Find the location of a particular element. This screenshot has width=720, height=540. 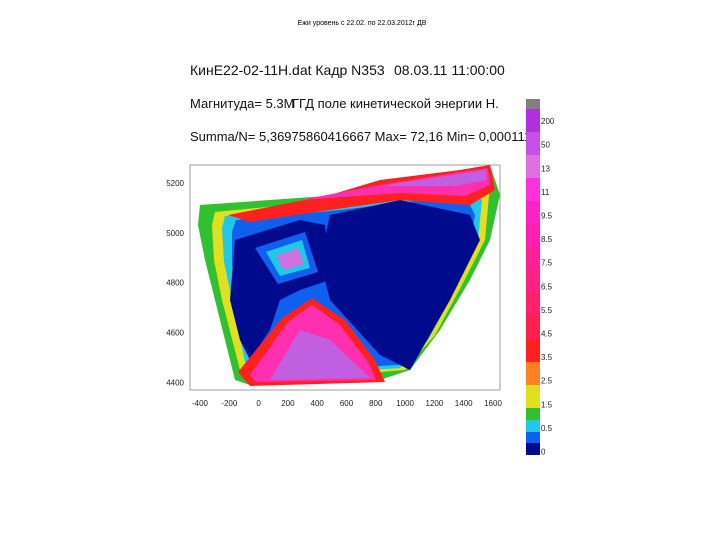

x-tick-label: 200 is located at coordinates (288, 403).